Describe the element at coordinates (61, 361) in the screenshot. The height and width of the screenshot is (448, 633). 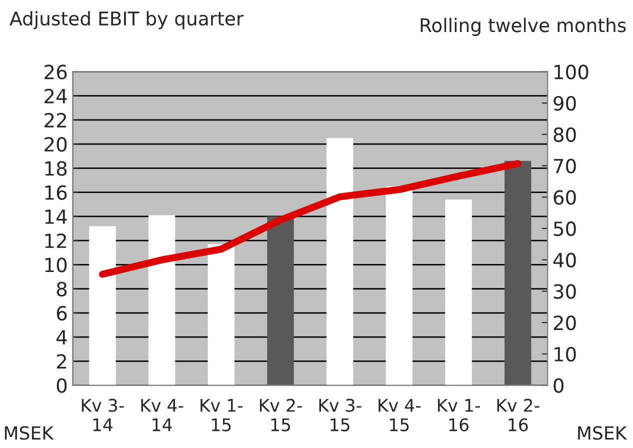
I see `y-tick-label: 2` at that location.